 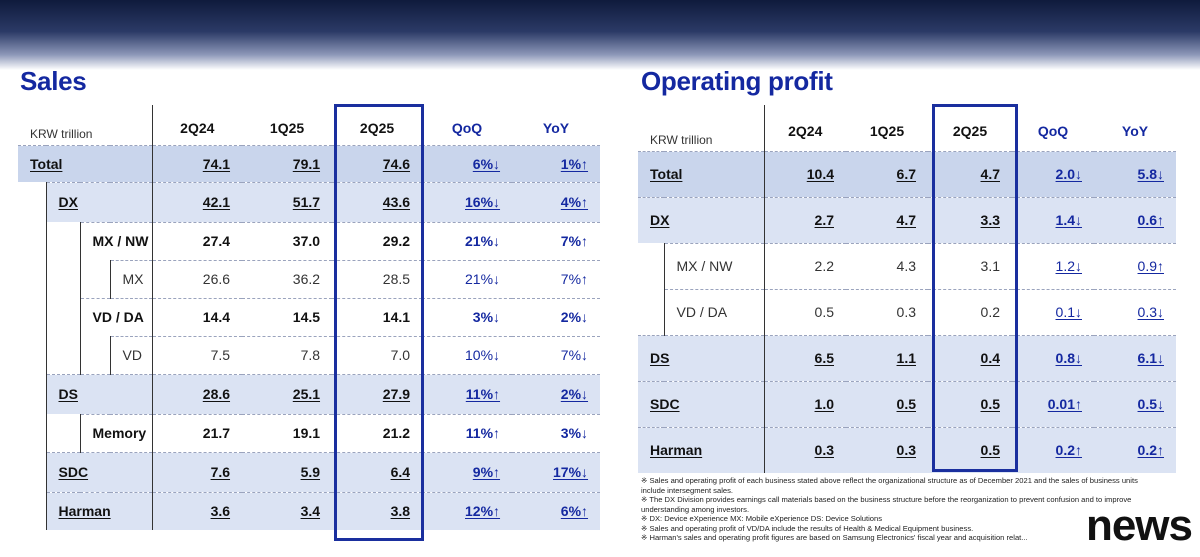 What do you see at coordinates (1068, 220) in the screenshot?
I see `op-change-value: 1.4↓` at bounding box center [1068, 220].